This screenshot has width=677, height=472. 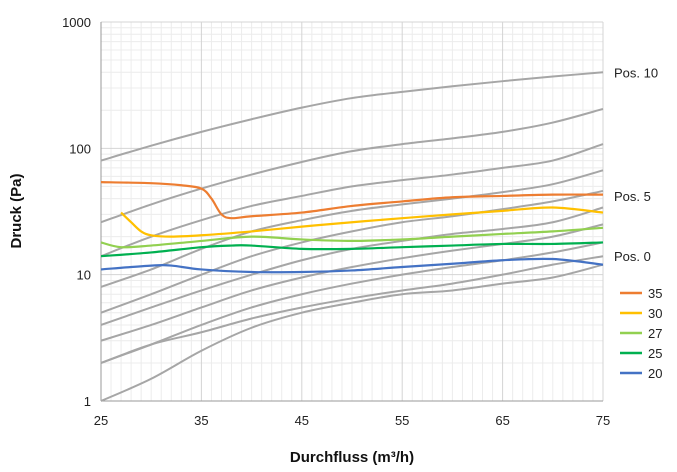 I want to click on position-labels: Pos. 10 Pos. 5 Pos. 0, so click(x=636, y=164).